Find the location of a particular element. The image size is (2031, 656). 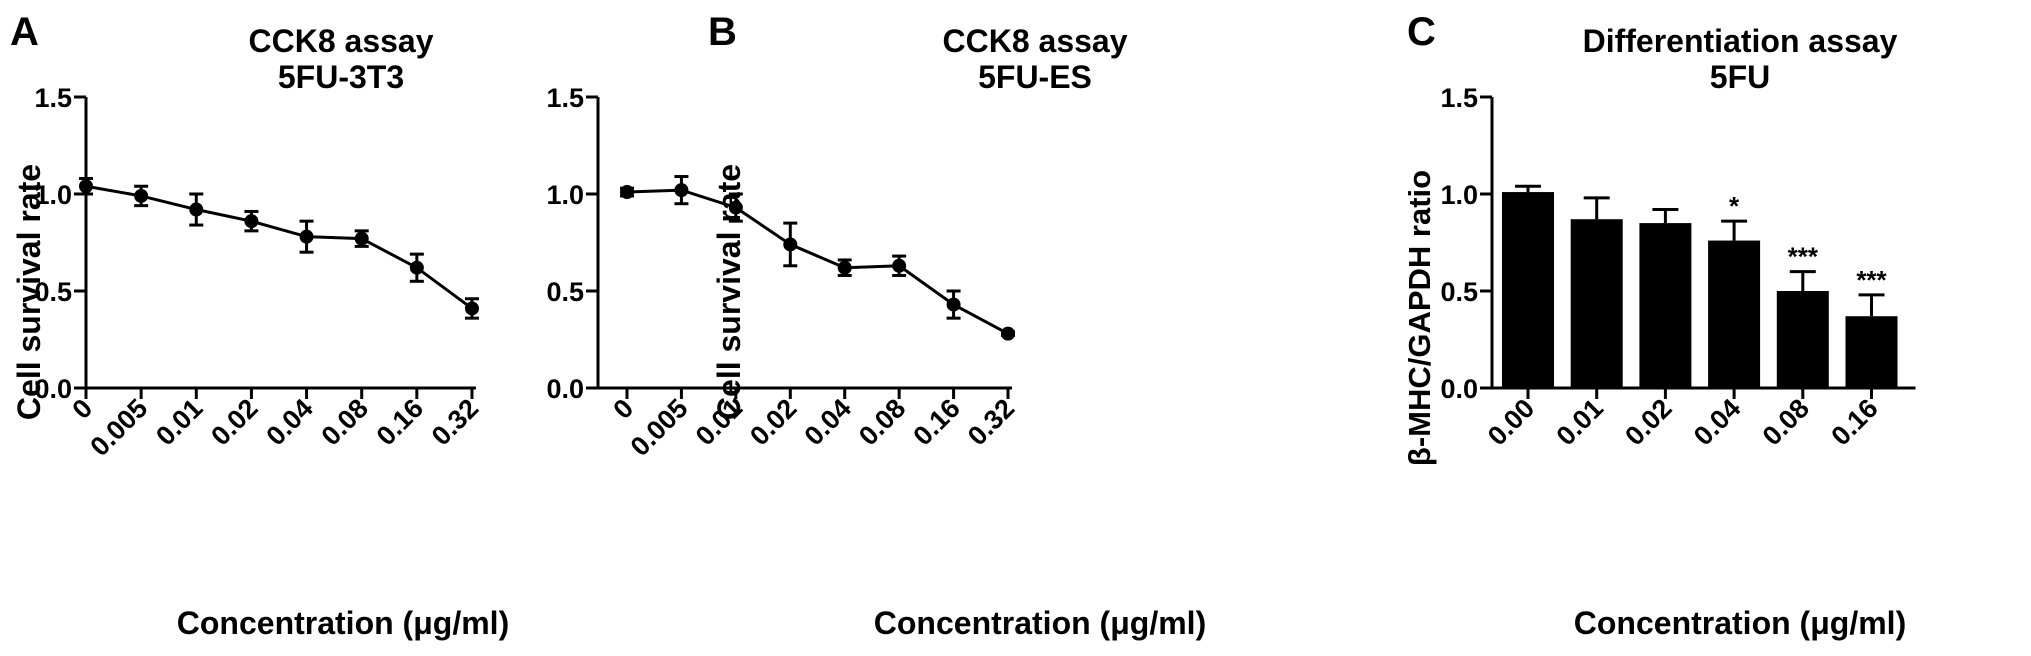

panel-c-x-tick-label: 0.04 is located at coordinates (1717, 422).